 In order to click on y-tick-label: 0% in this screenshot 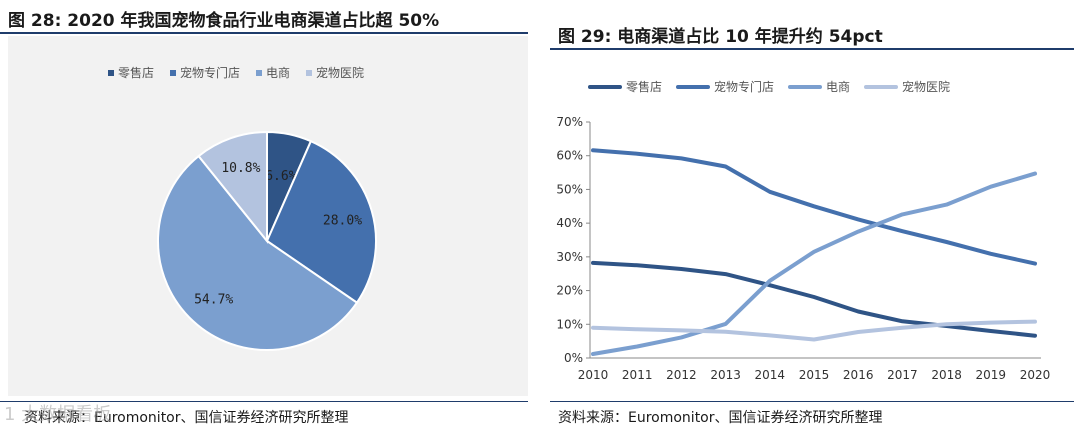, I will do `click(573, 358)`.